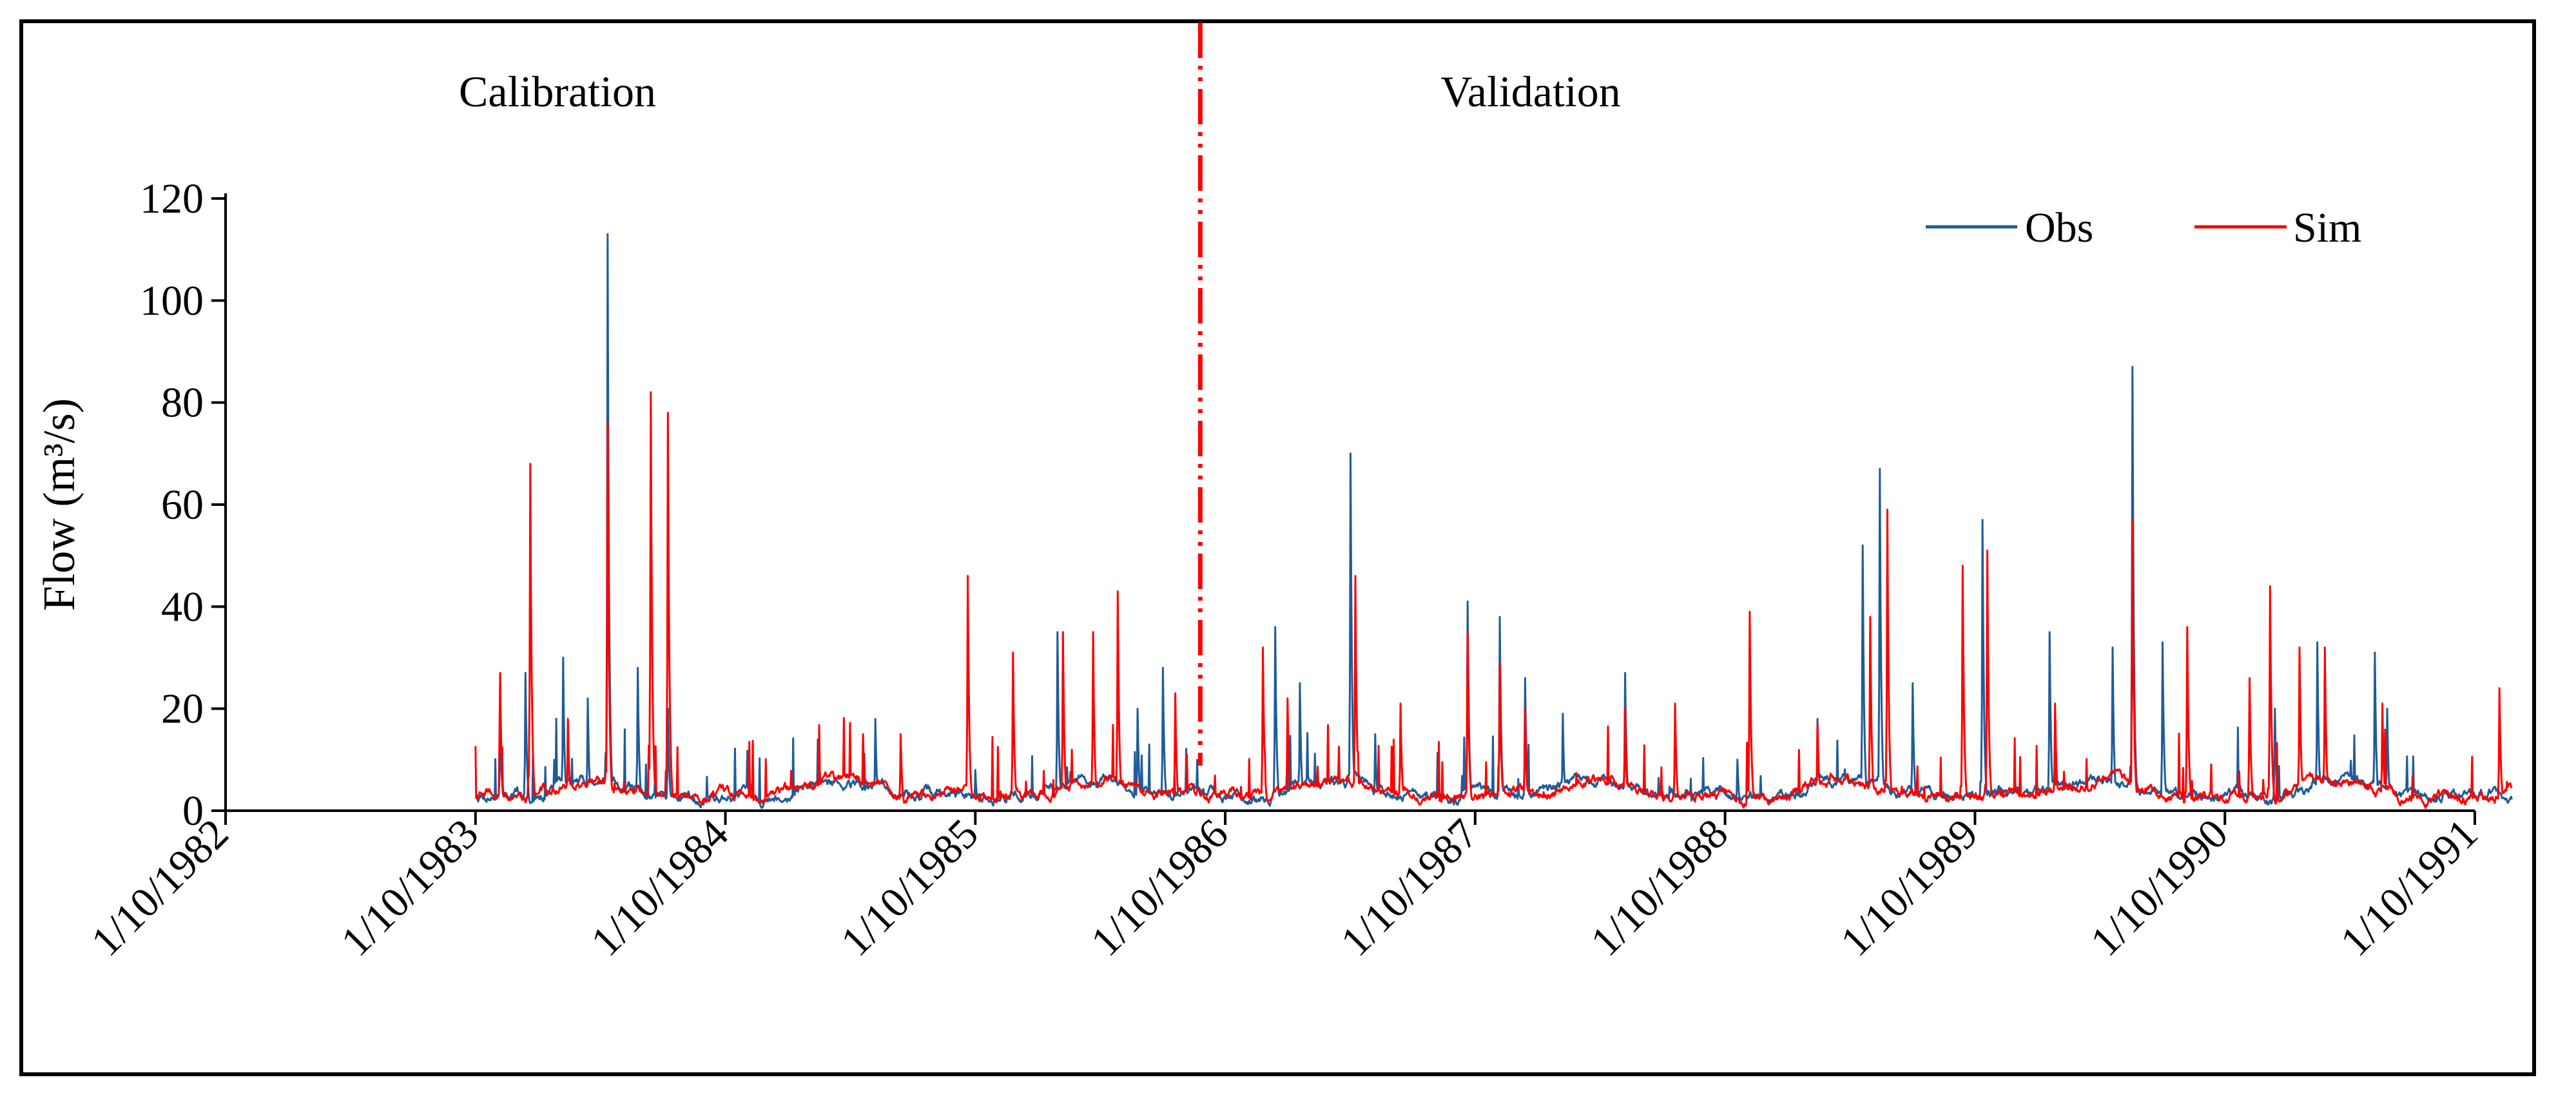  What do you see at coordinates (1659, 888) in the screenshot?
I see `x-tick-label: 1/10/1988` at bounding box center [1659, 888].